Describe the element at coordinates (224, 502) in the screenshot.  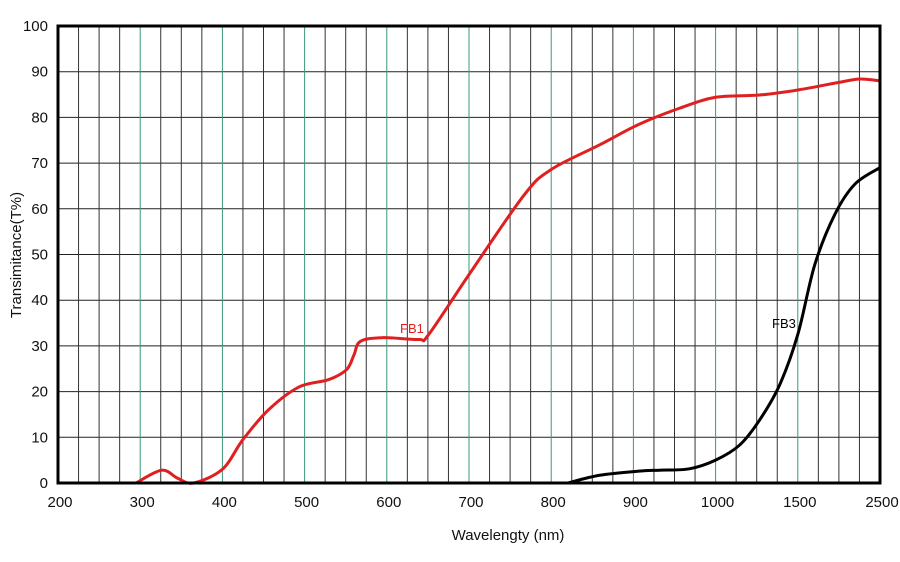
I see `x-tick-label: 400` at that location.